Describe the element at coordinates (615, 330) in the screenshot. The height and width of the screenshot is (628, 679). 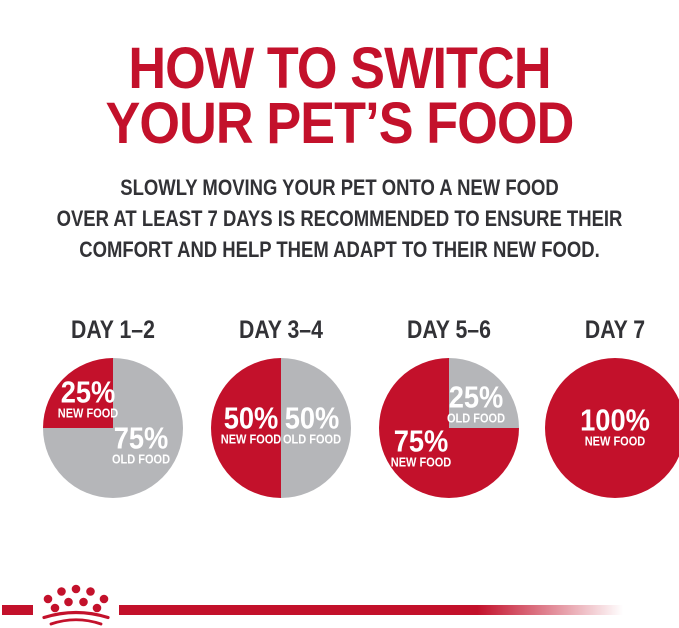
I see `day-7-heading: DAY 7` at that location.